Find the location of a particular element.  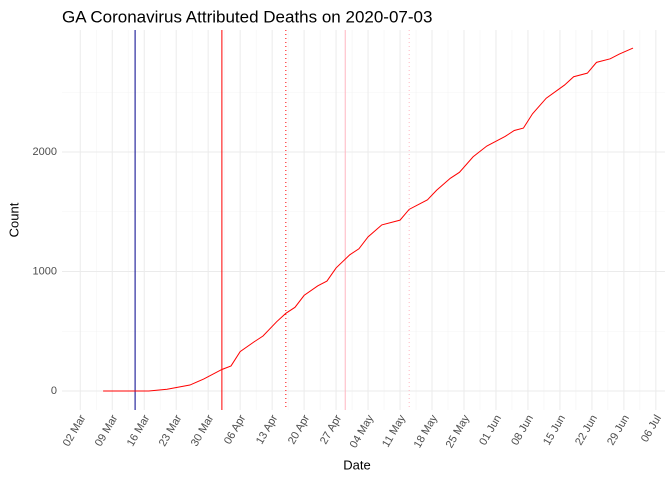

x-tick-label: 27 Apr is located at coordinates (331, 430).